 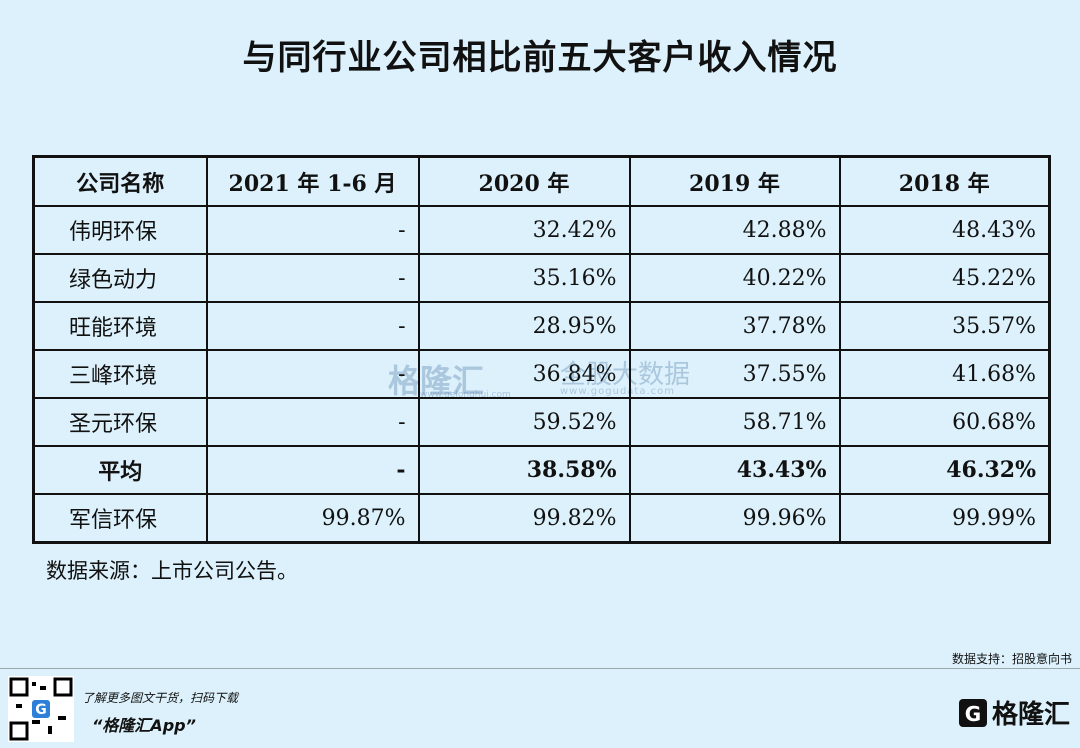 What do you see at coordinates (312, 181) in the screenshot?
I see `header-cell: 2021 年 1-6 月` at bounding box center [312, 181].